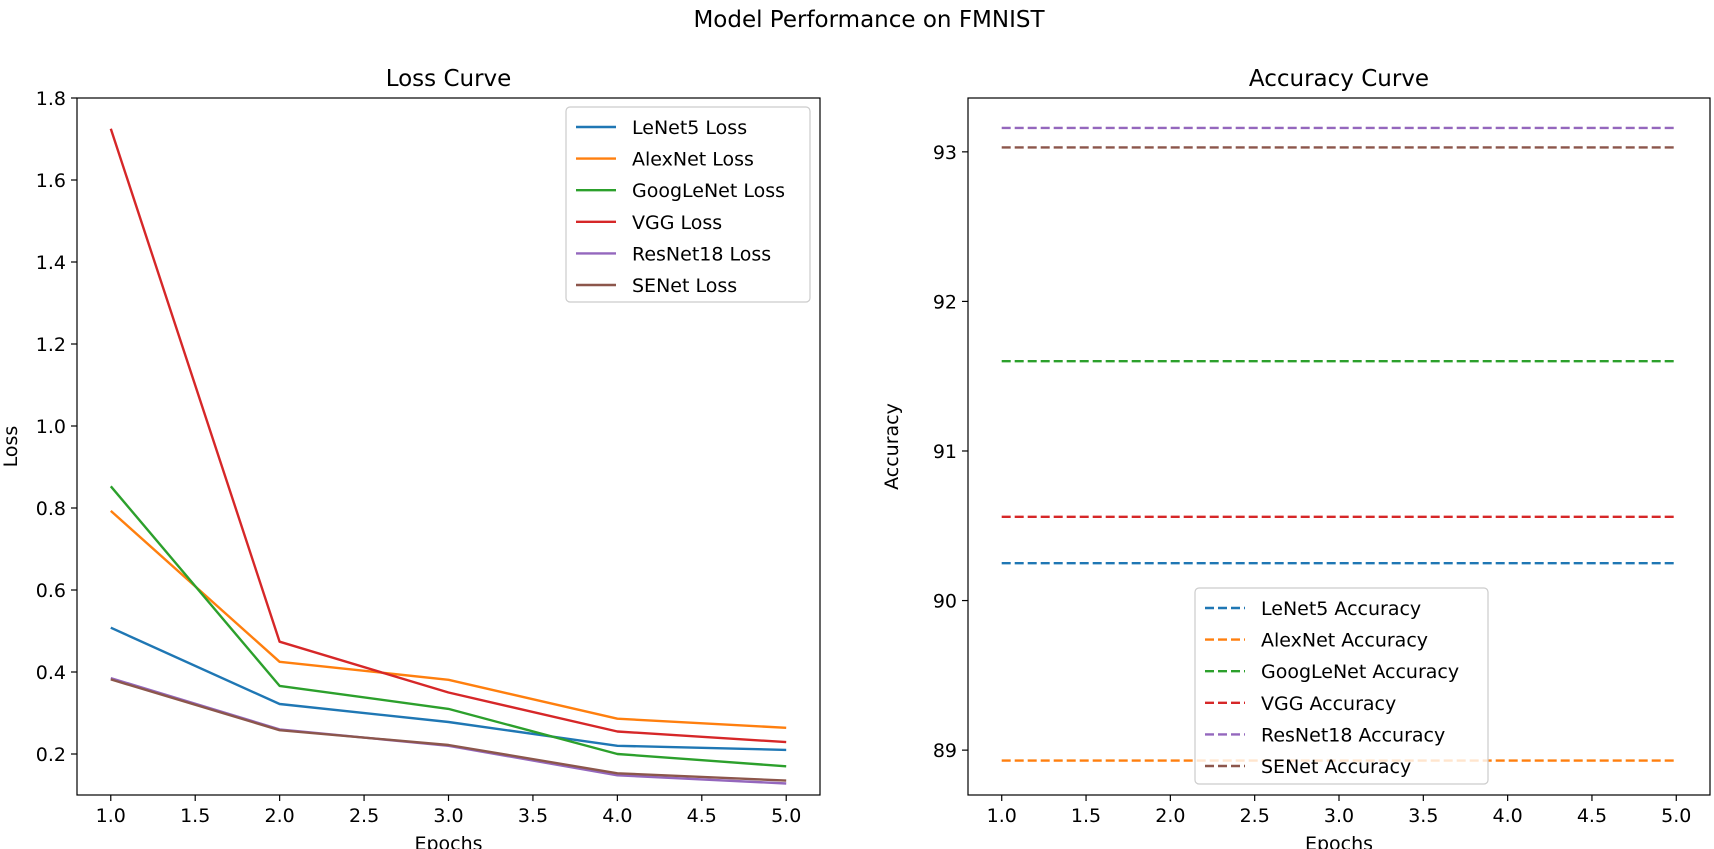  What do you see at coordinates (945, 751) in the screenshot?
I see `y-tick-label: 89` at bounding box center [945, 751].